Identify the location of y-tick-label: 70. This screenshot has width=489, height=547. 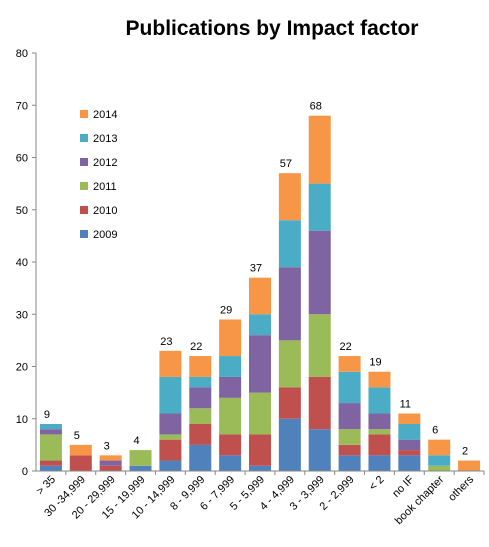
(22, 106).